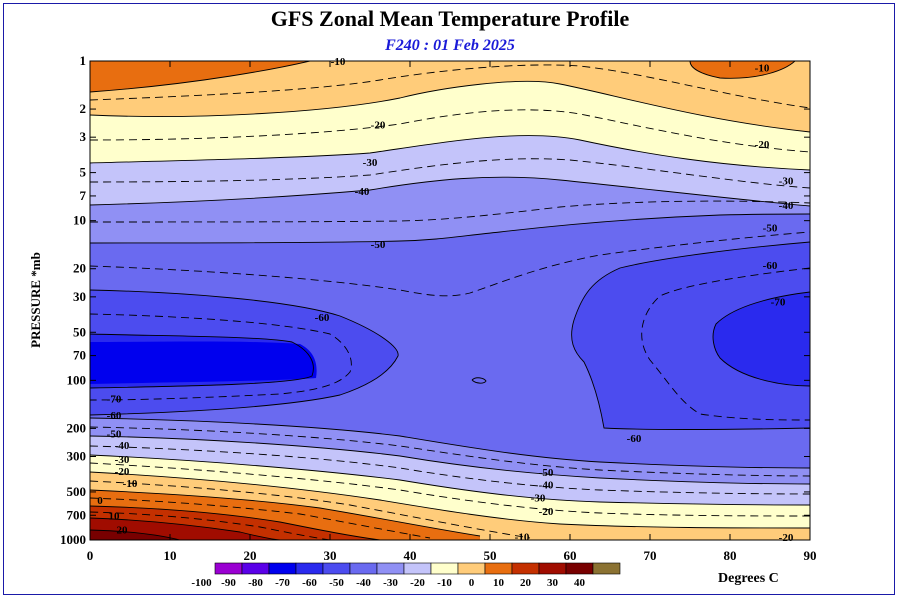  I want to click on colorbar-level-label: -80, so click(255, 583).